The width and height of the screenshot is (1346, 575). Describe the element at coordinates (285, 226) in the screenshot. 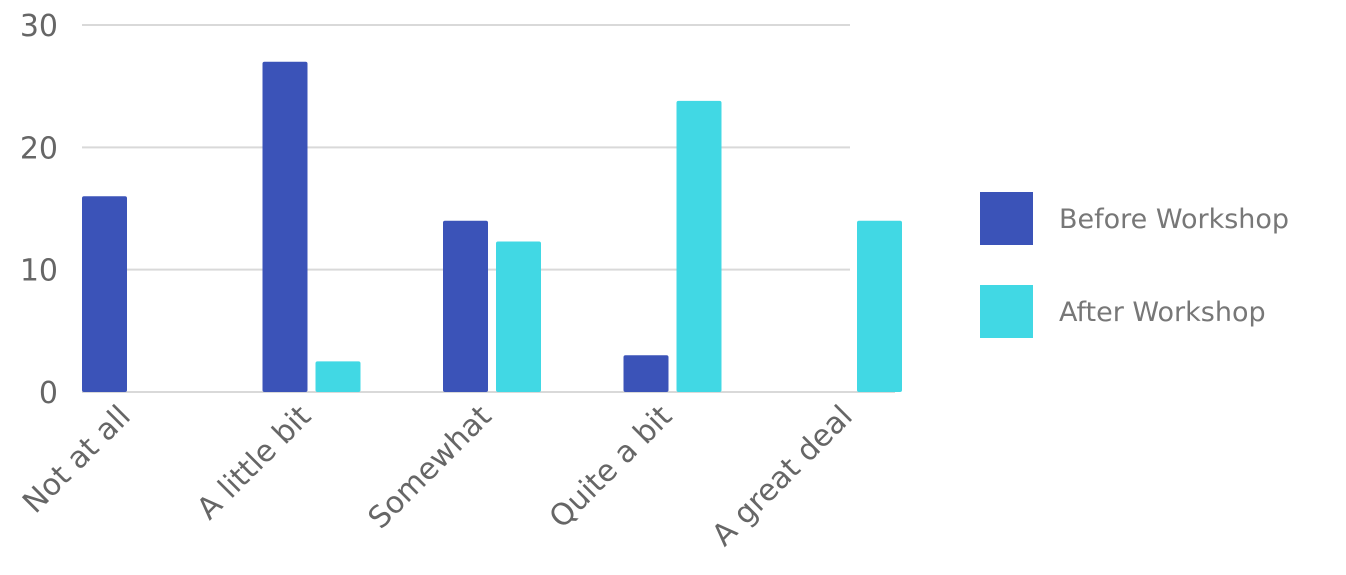

I see `bar-before-workshop-a-little-bit` at that location.